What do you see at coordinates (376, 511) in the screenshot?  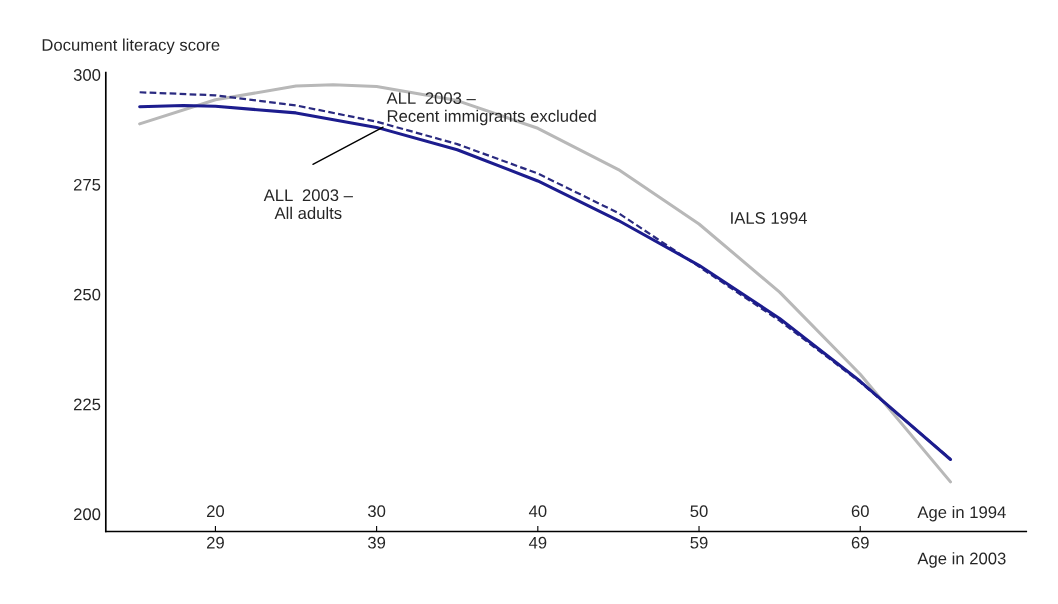 I see `x2-tick-label: 30` at bounding box center [376, 511].